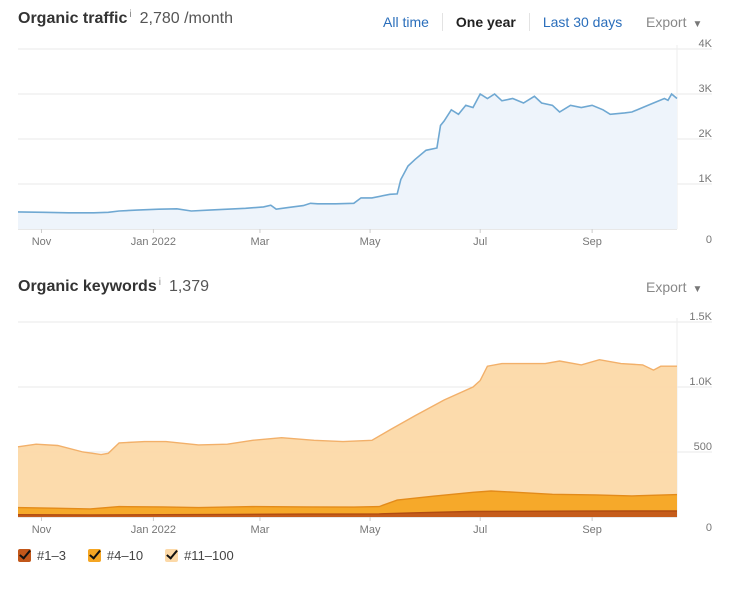 The image size is (733, 590). What do you see at coordinates (706, 134) in the screenshot?
I see `y-tick-label: 2K` at bounding box center [706, 134].